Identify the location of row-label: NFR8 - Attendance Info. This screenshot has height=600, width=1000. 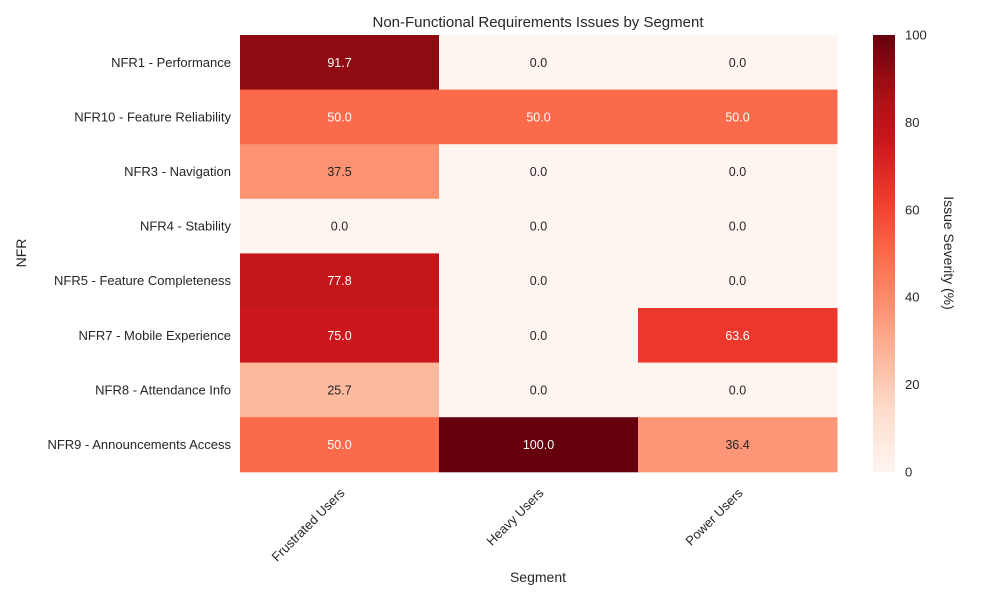
(163, 389).